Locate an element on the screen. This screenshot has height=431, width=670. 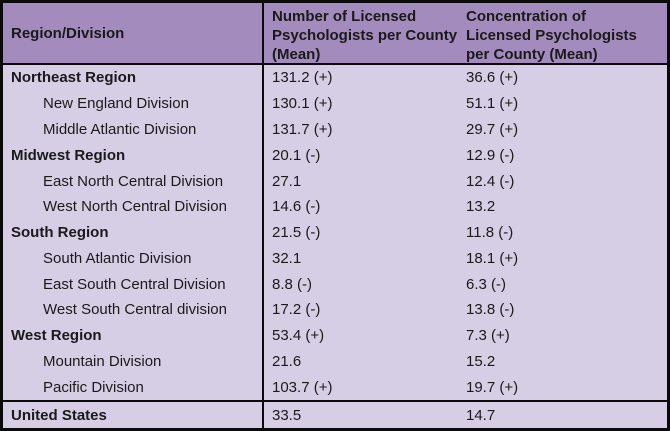
row-label: United States is located at coordinates (133, 415).